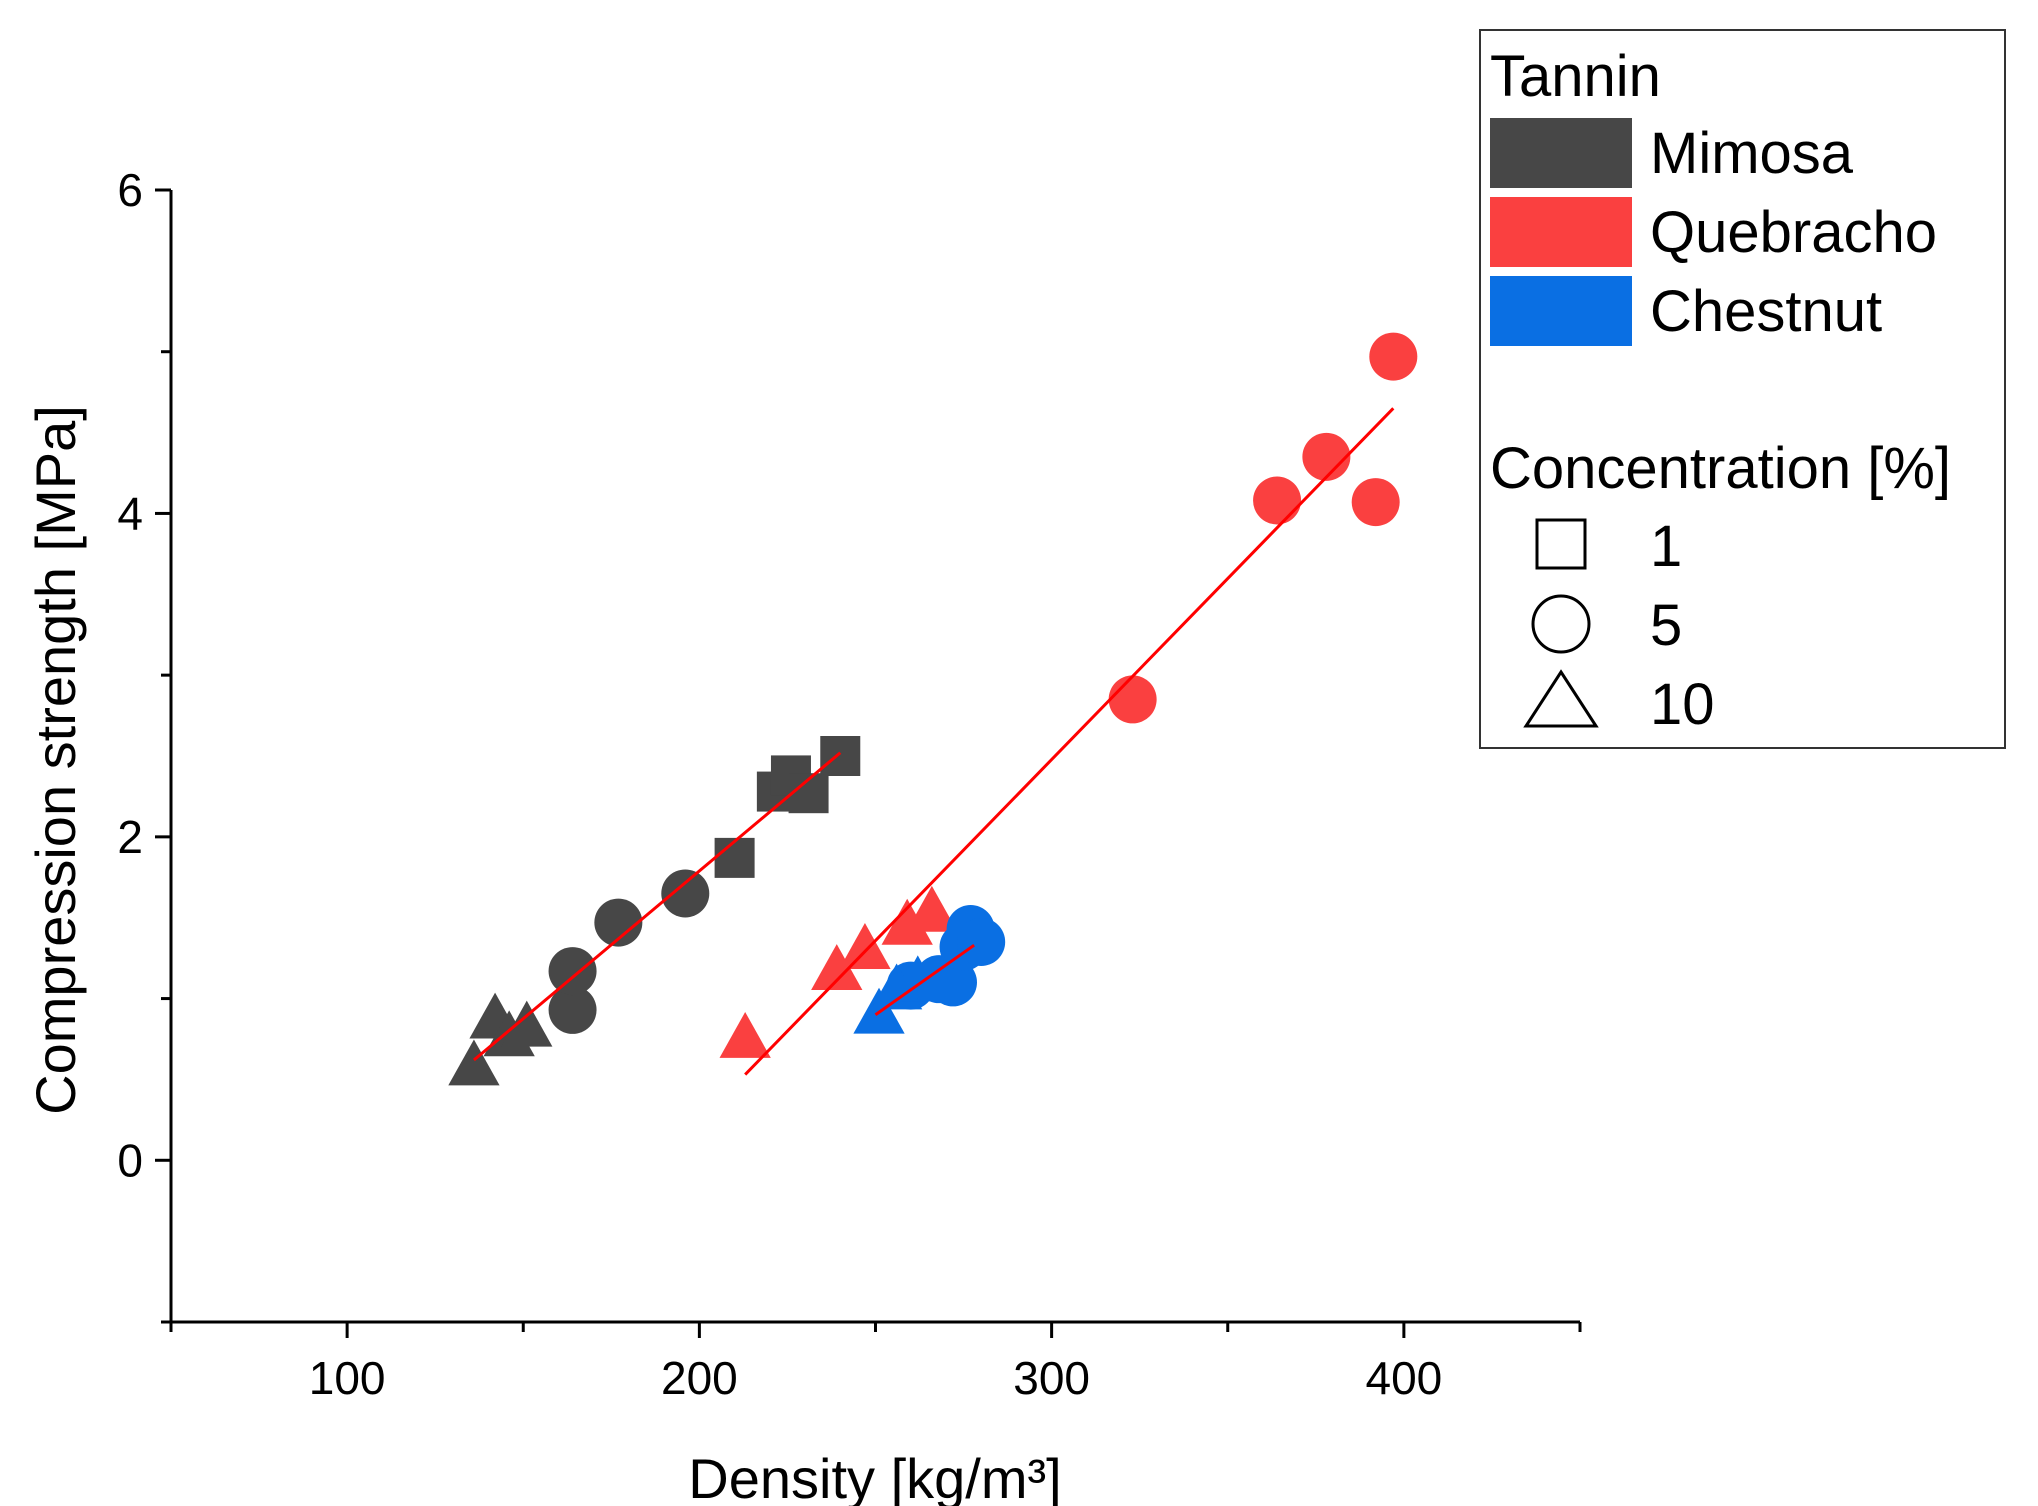  Describe the element at coordinates (130, 190) in the screenshot. I see `y-tick-label: 6` at that location.